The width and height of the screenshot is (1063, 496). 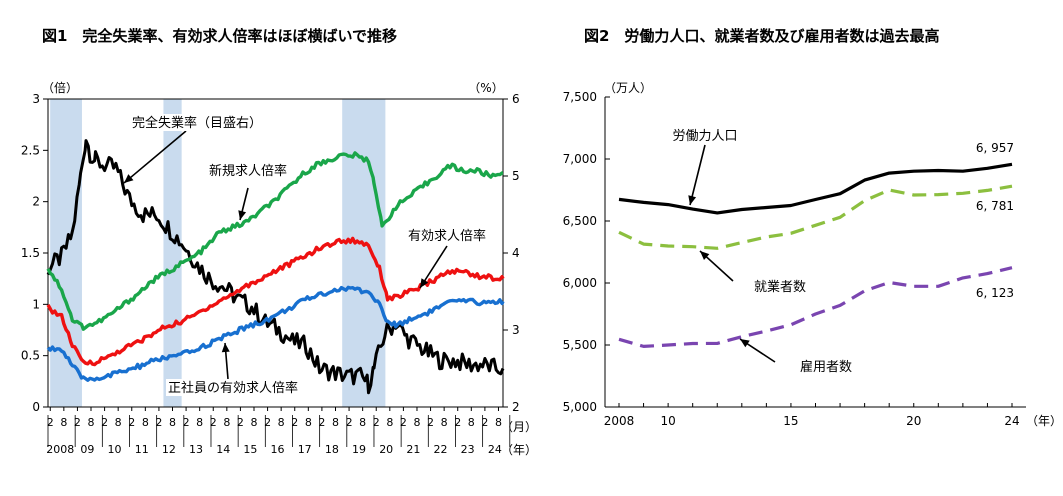 What do you see at coordinates (413, 449) in the screenshot?
I see `year-tick-label: 21` at bounding box center [413, 449].